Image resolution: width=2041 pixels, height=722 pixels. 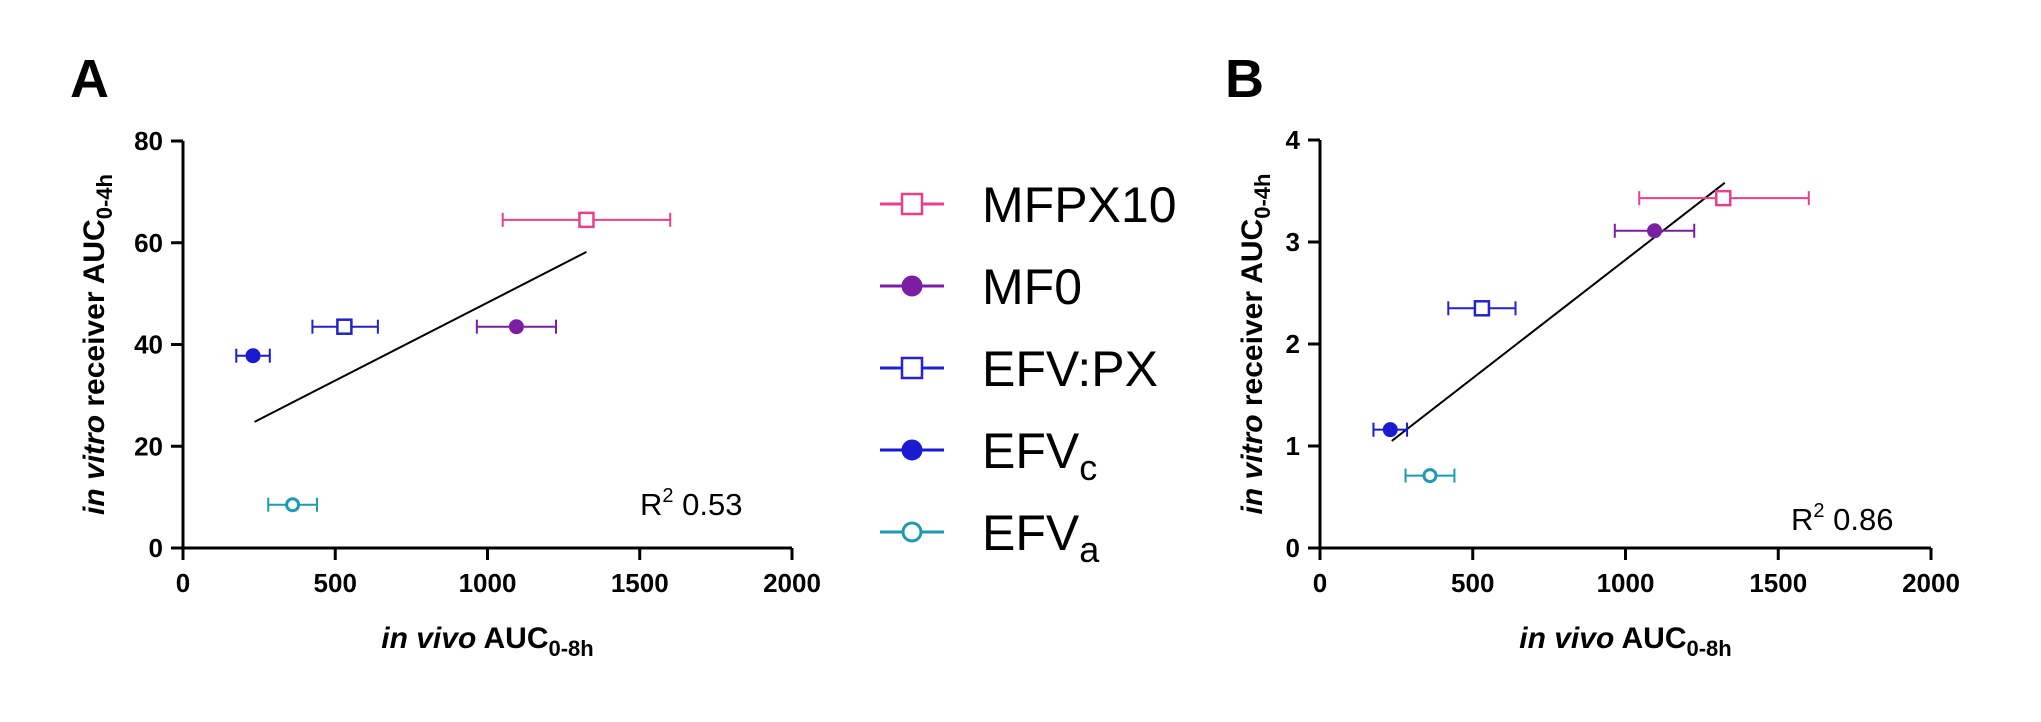 What do you see at coordinates (1859, 519) in the screenshot?
I see `r-squared-value: 0.86` at bounding box center [1859, 519].